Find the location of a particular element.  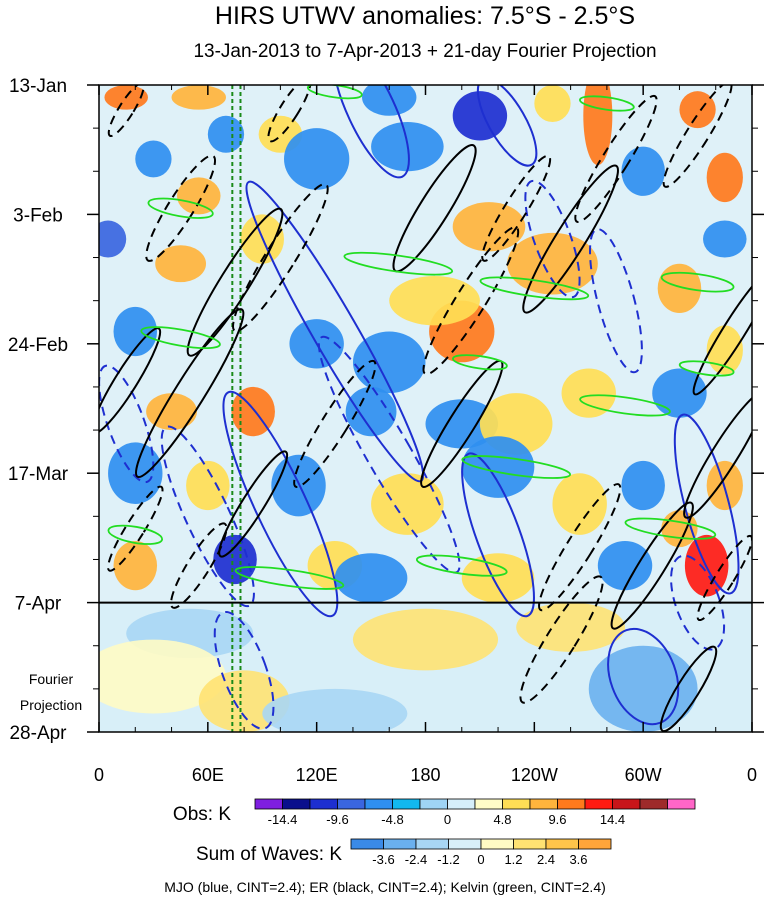

projection-label-line1: Fourier is located at coordinates (51, 679).